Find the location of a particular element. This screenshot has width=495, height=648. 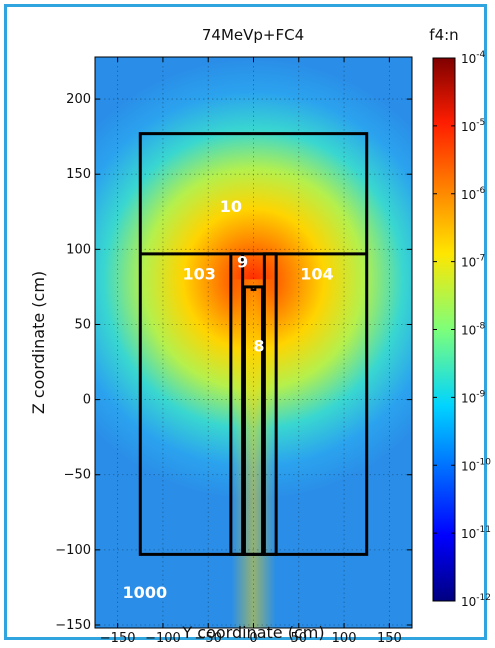

y-tick-label: −150 is located at coordinates (73, 625).